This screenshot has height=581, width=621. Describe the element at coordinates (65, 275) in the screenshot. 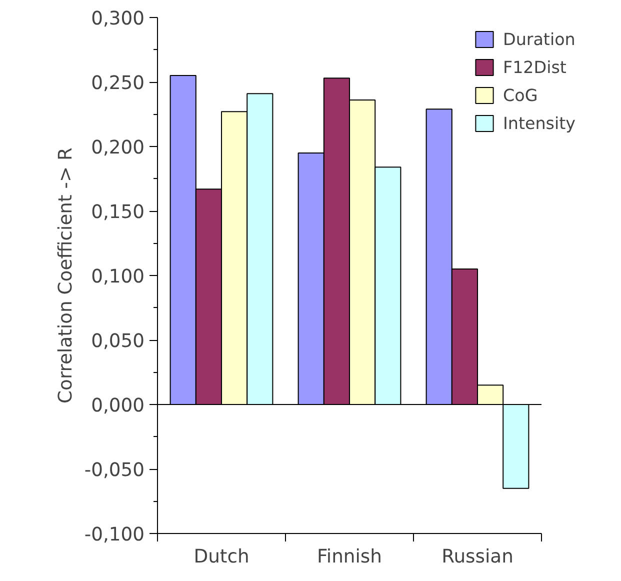

I see `y-axis-title: Correlation Coefficient -> R` at that location.